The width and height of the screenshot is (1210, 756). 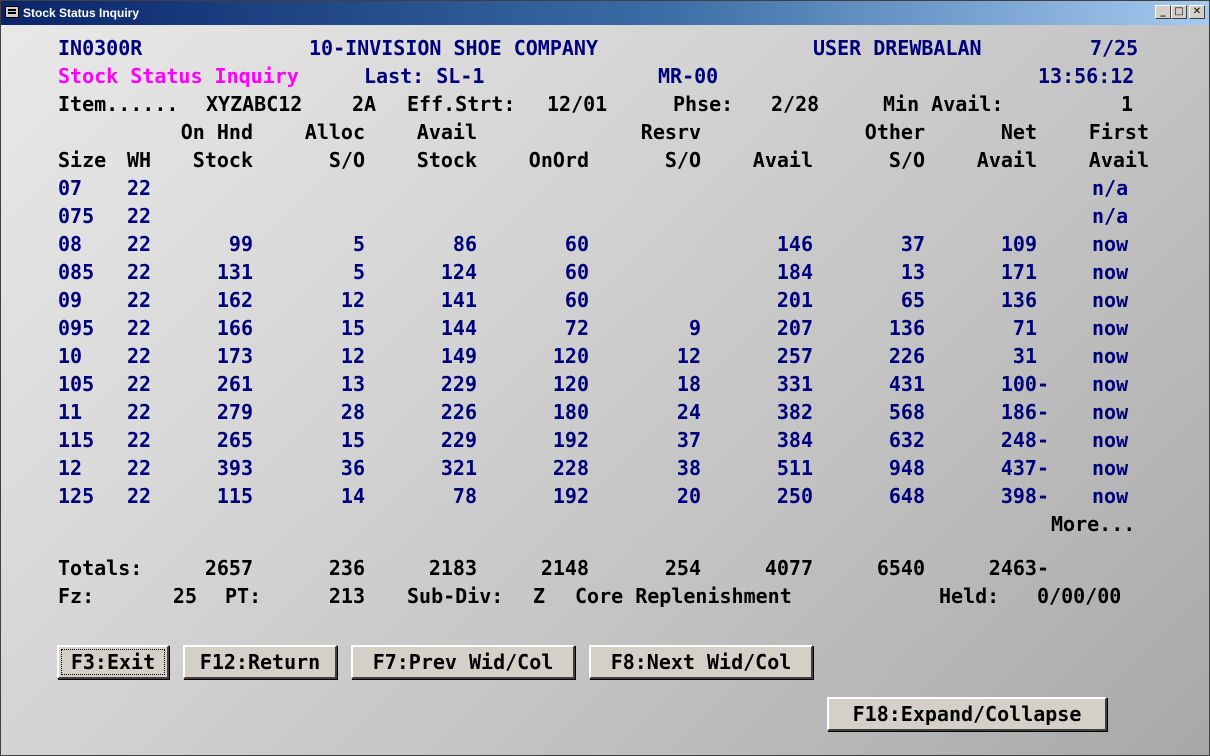 What do you see at coordinates (943, 104) in the screenshot?
I see `min-avail-label: Min Avail:` at bounding box center [943, 104].